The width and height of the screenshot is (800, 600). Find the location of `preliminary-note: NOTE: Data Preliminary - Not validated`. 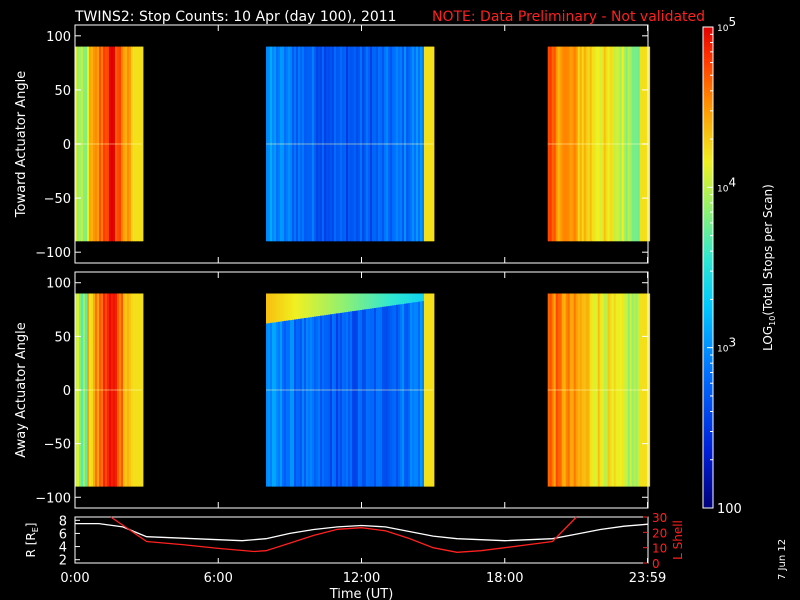

preliminary-note: NOTE: Data Preliminary - Not validated is located at coordinates (568, 17).